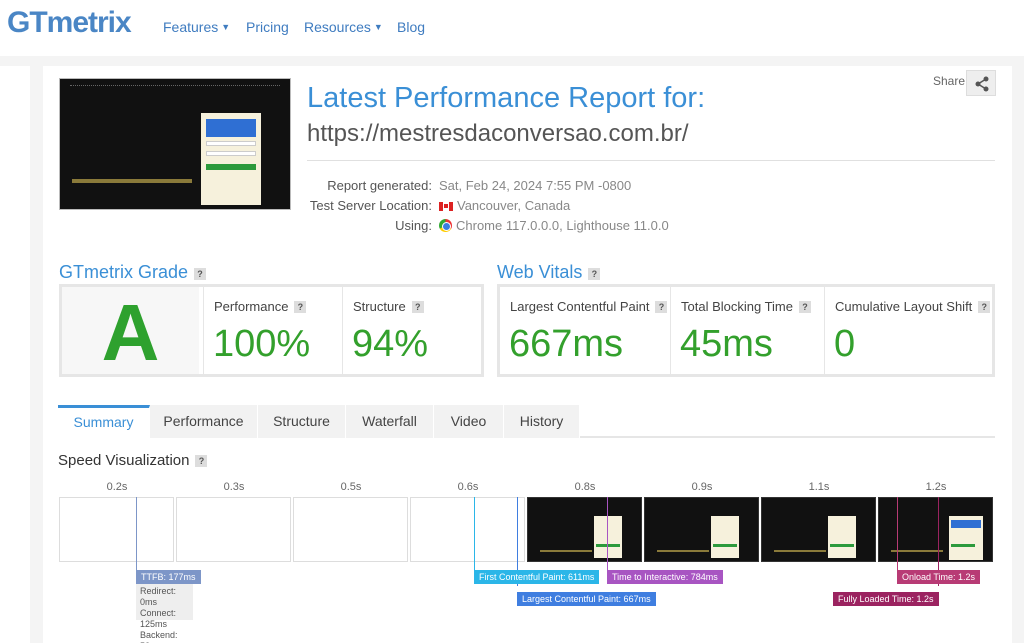  I want to click on tbt-label: Total Blocking Time?, so click(746, 306).